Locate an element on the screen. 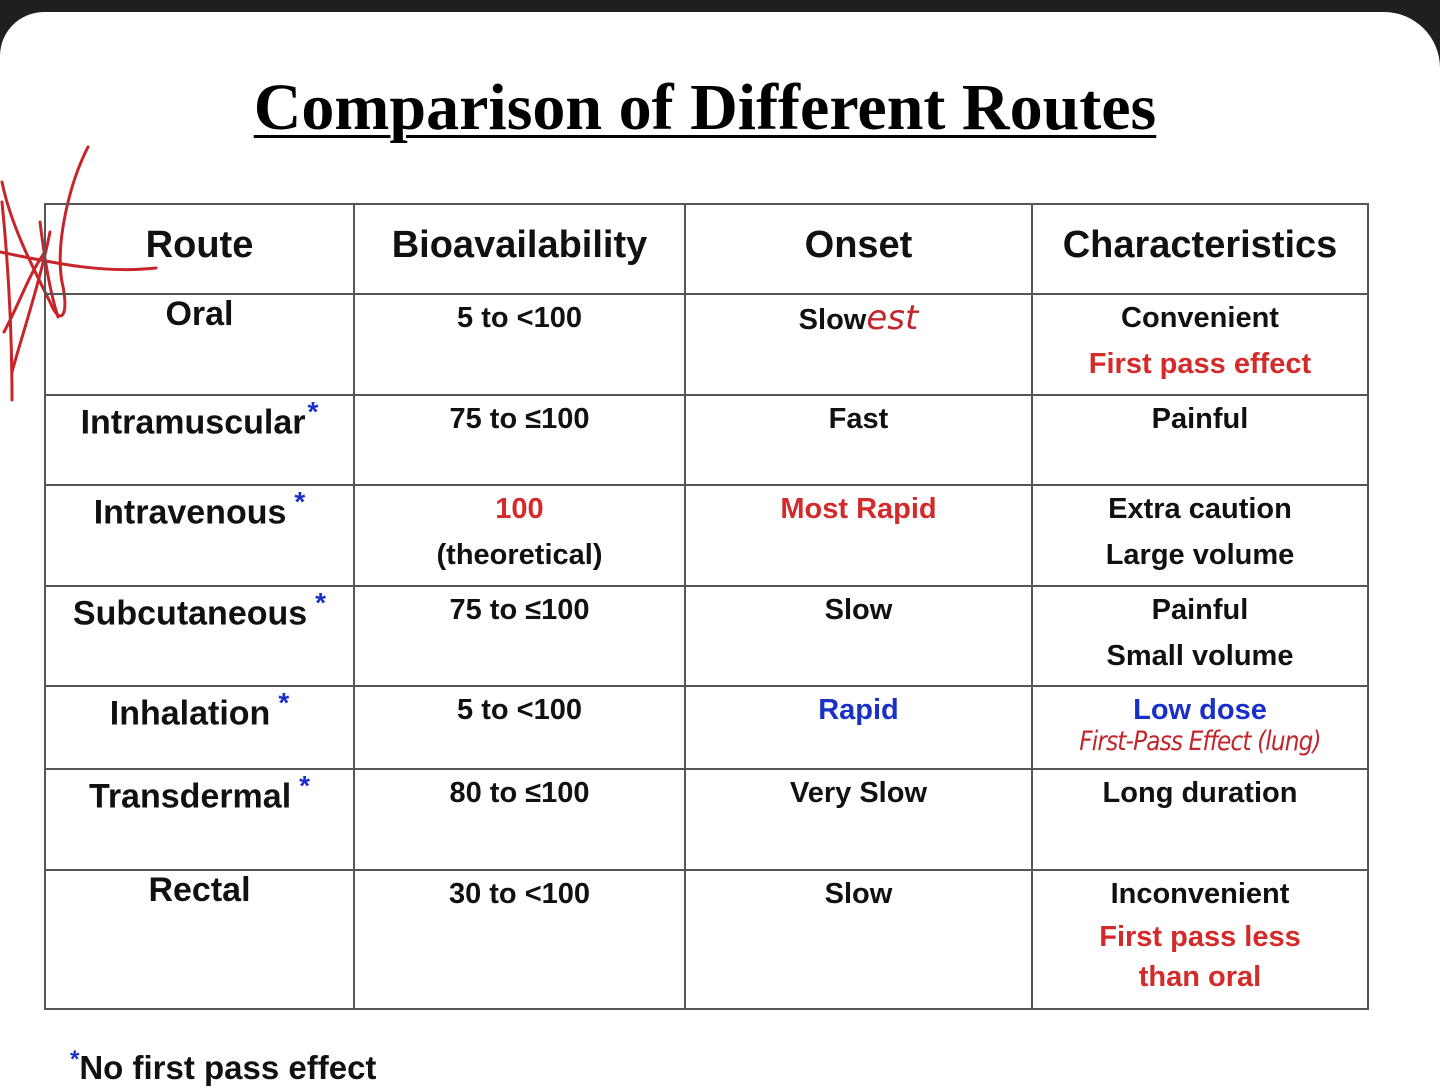 The image size is (1440, 1091). characteristic-handwritten-note: First-Pass Effect (lung) is located at coordinates (1200, 741).